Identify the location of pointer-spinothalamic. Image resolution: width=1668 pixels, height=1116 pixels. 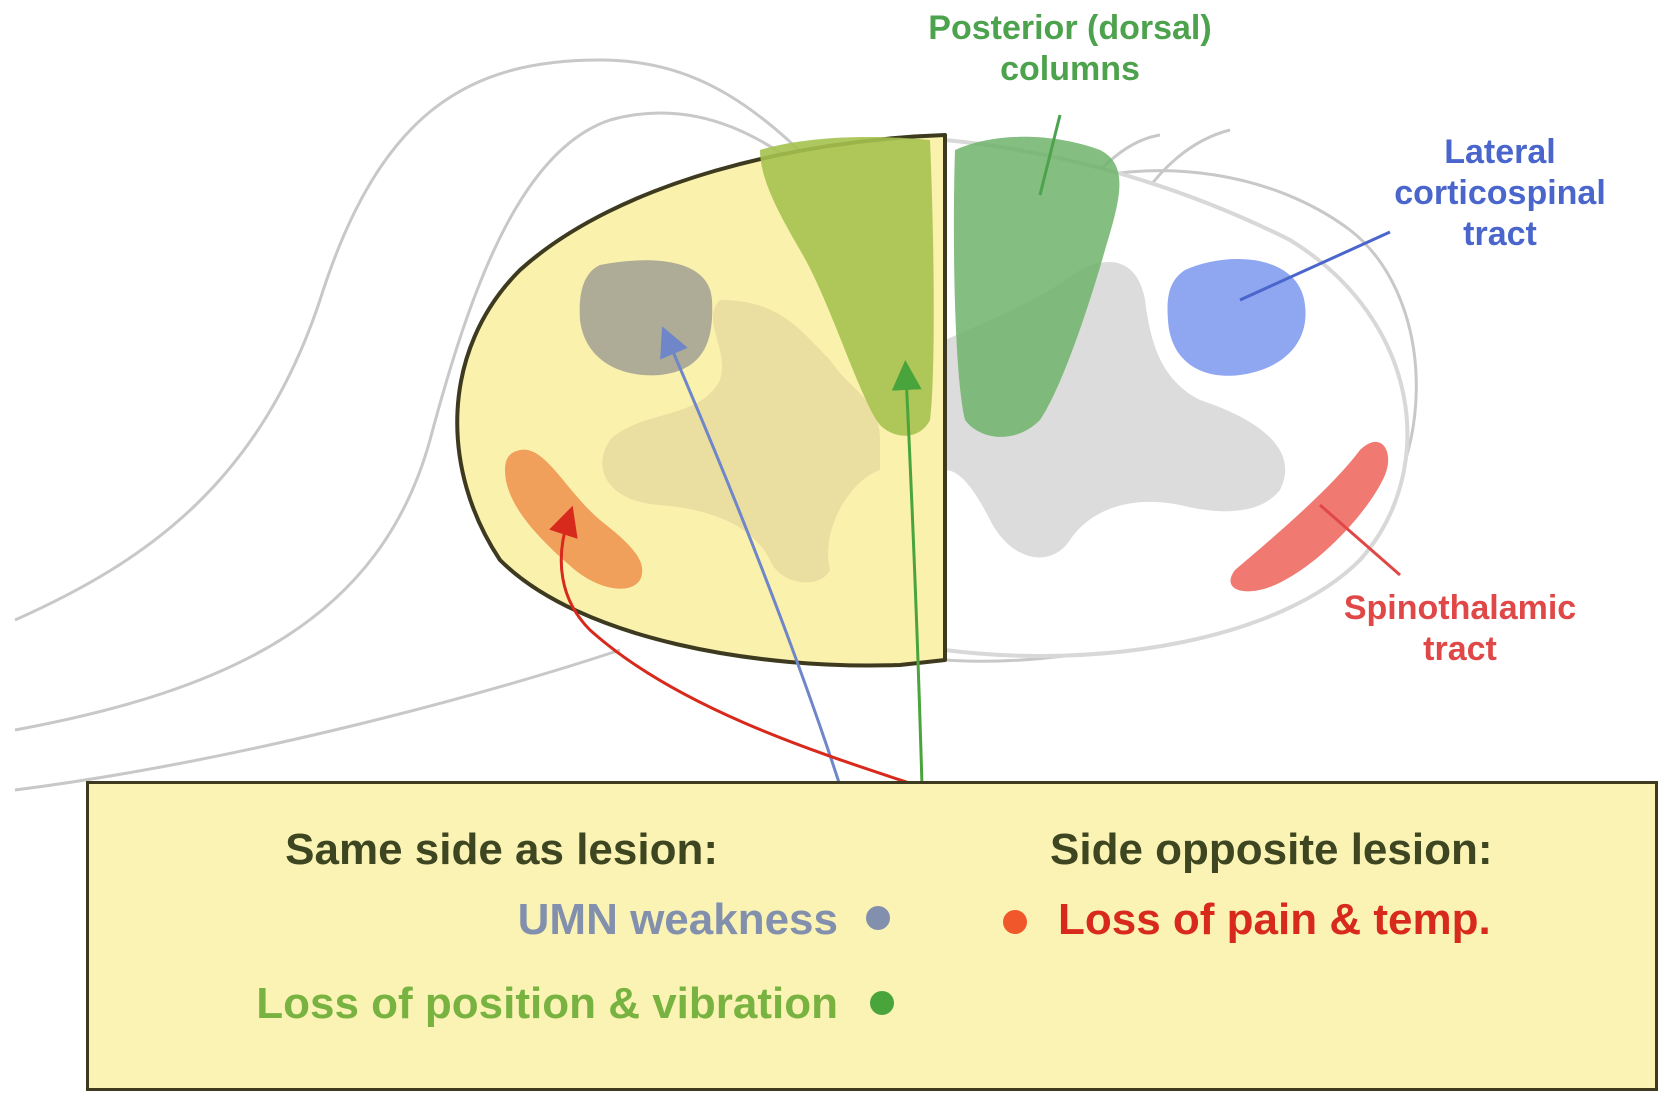
(1360, 540).